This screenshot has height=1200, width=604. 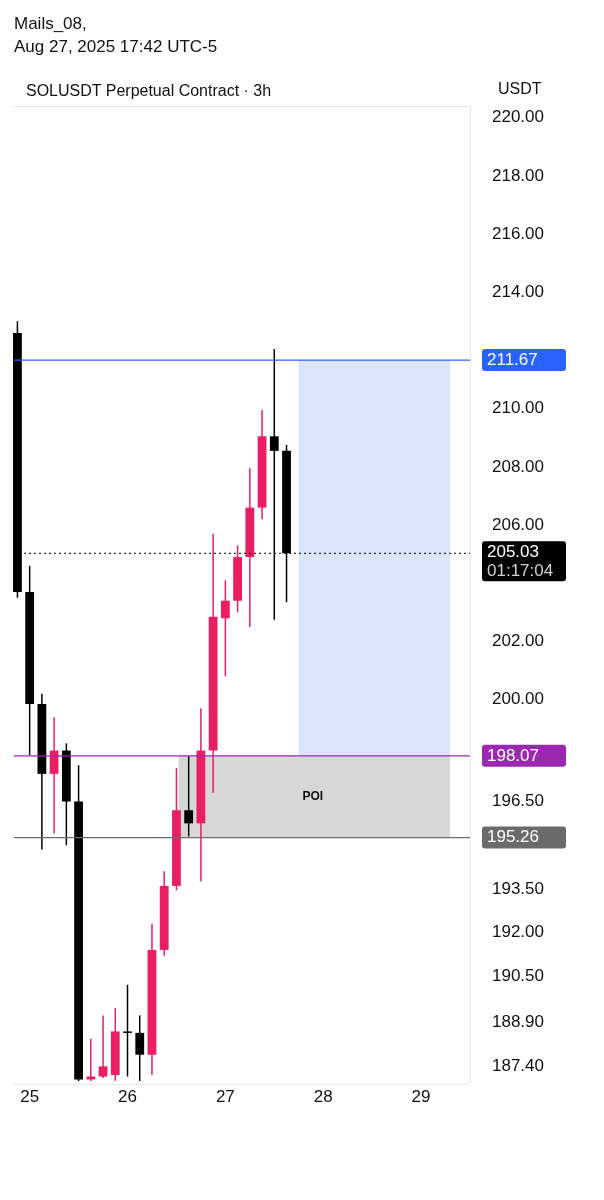 I want to click on y-tick-label: 188.90, so click(x=518, y=1022).